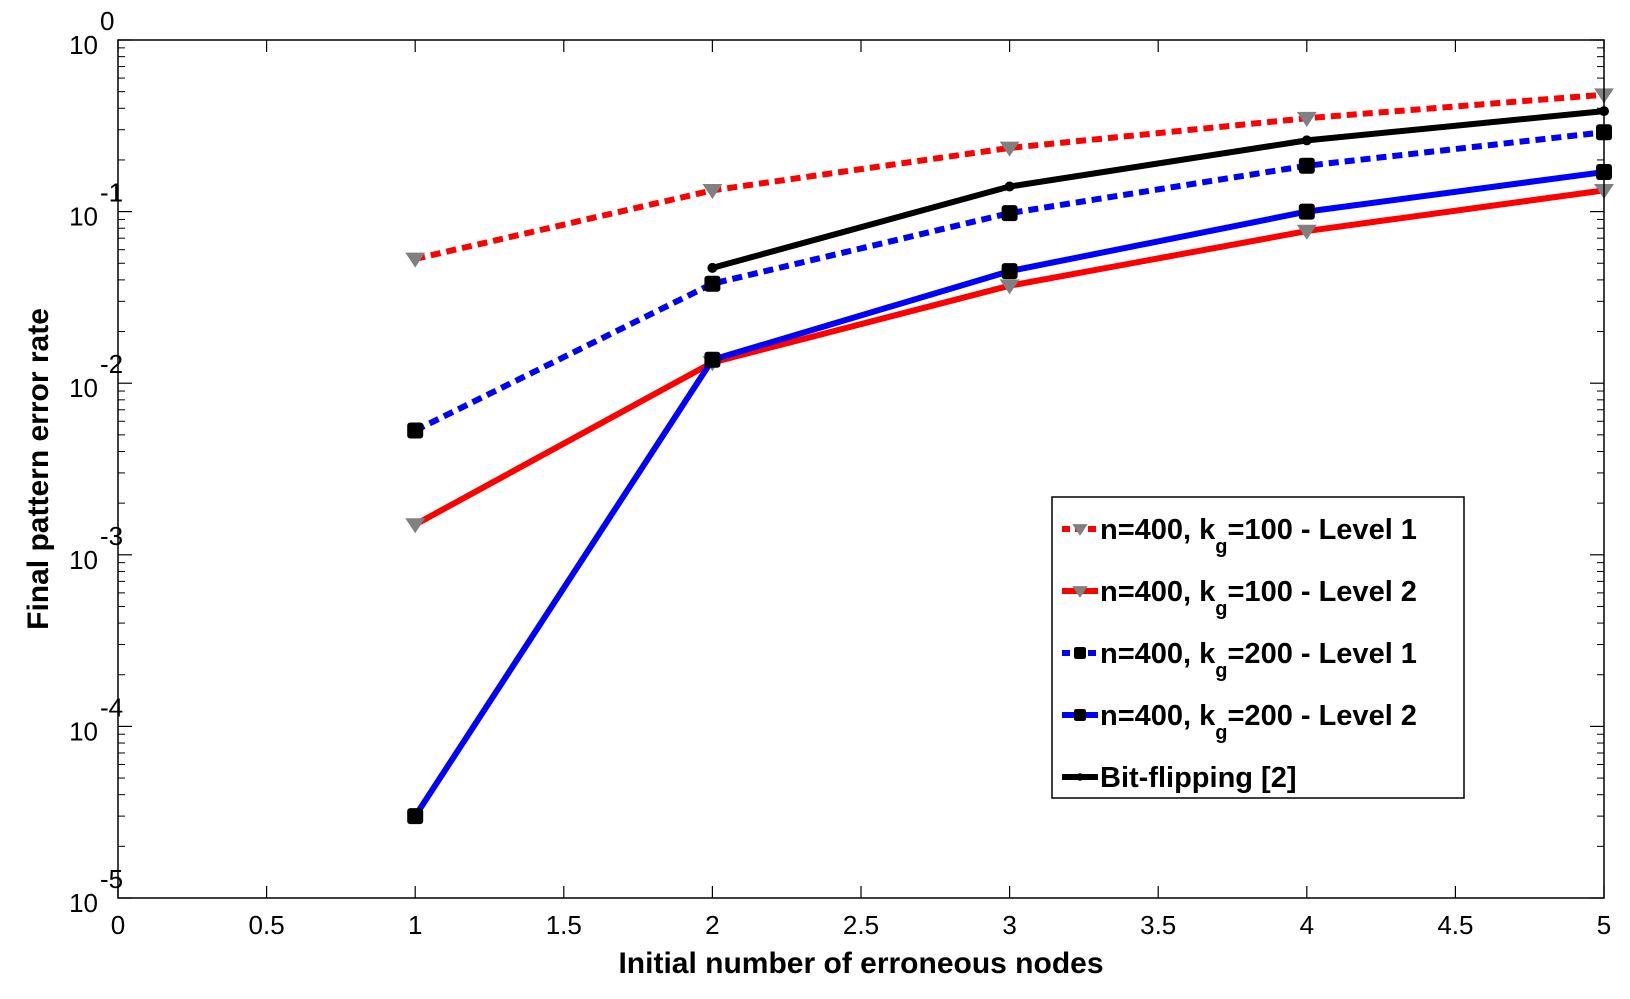 Image resolution: width=1630 pixels, height=999 pixels. I want to click on legend-entry: n=400, kg=100 - Level 1, so click(1239, 536).